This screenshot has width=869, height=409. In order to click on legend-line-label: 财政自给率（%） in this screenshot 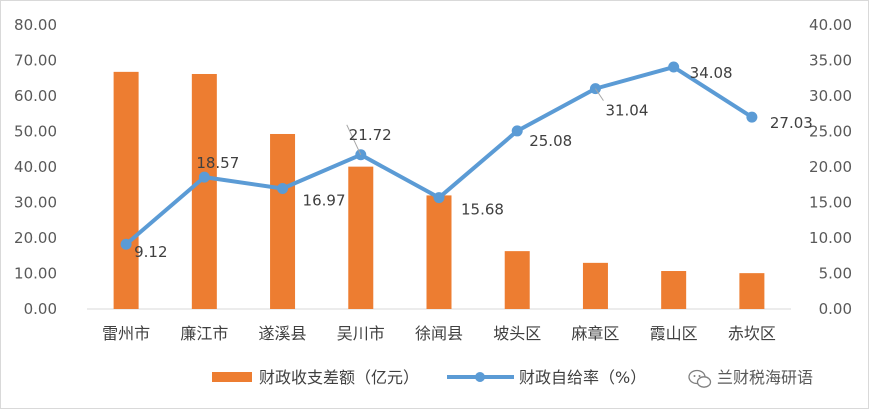, I will do `click(582, 377)`.